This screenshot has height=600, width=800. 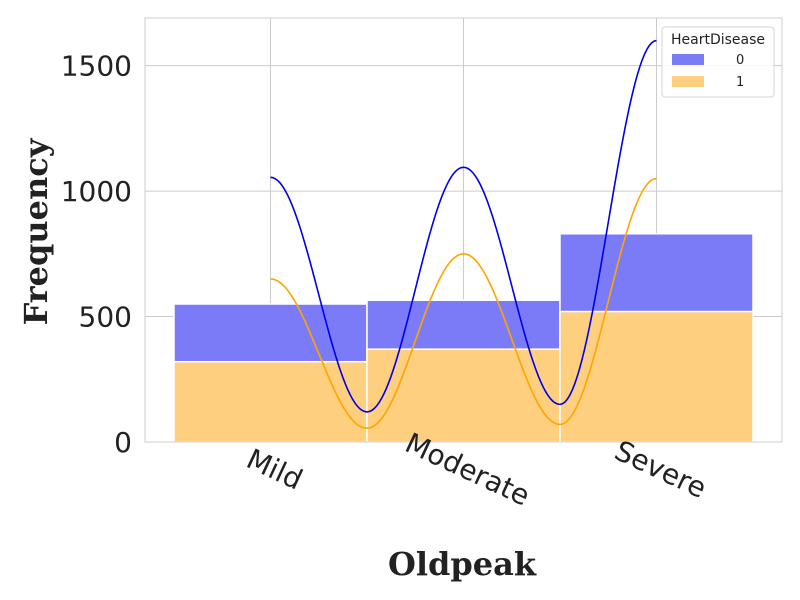 What do you see at coordinates (123, 442) in the screenshot?
I see `y-tick-label: 0` at bounding box center [123, 442].